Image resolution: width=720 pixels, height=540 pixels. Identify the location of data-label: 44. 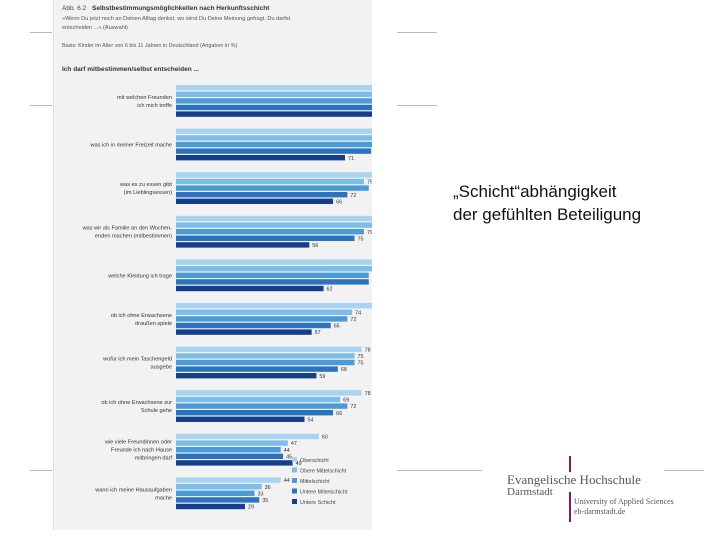
(287, 481).